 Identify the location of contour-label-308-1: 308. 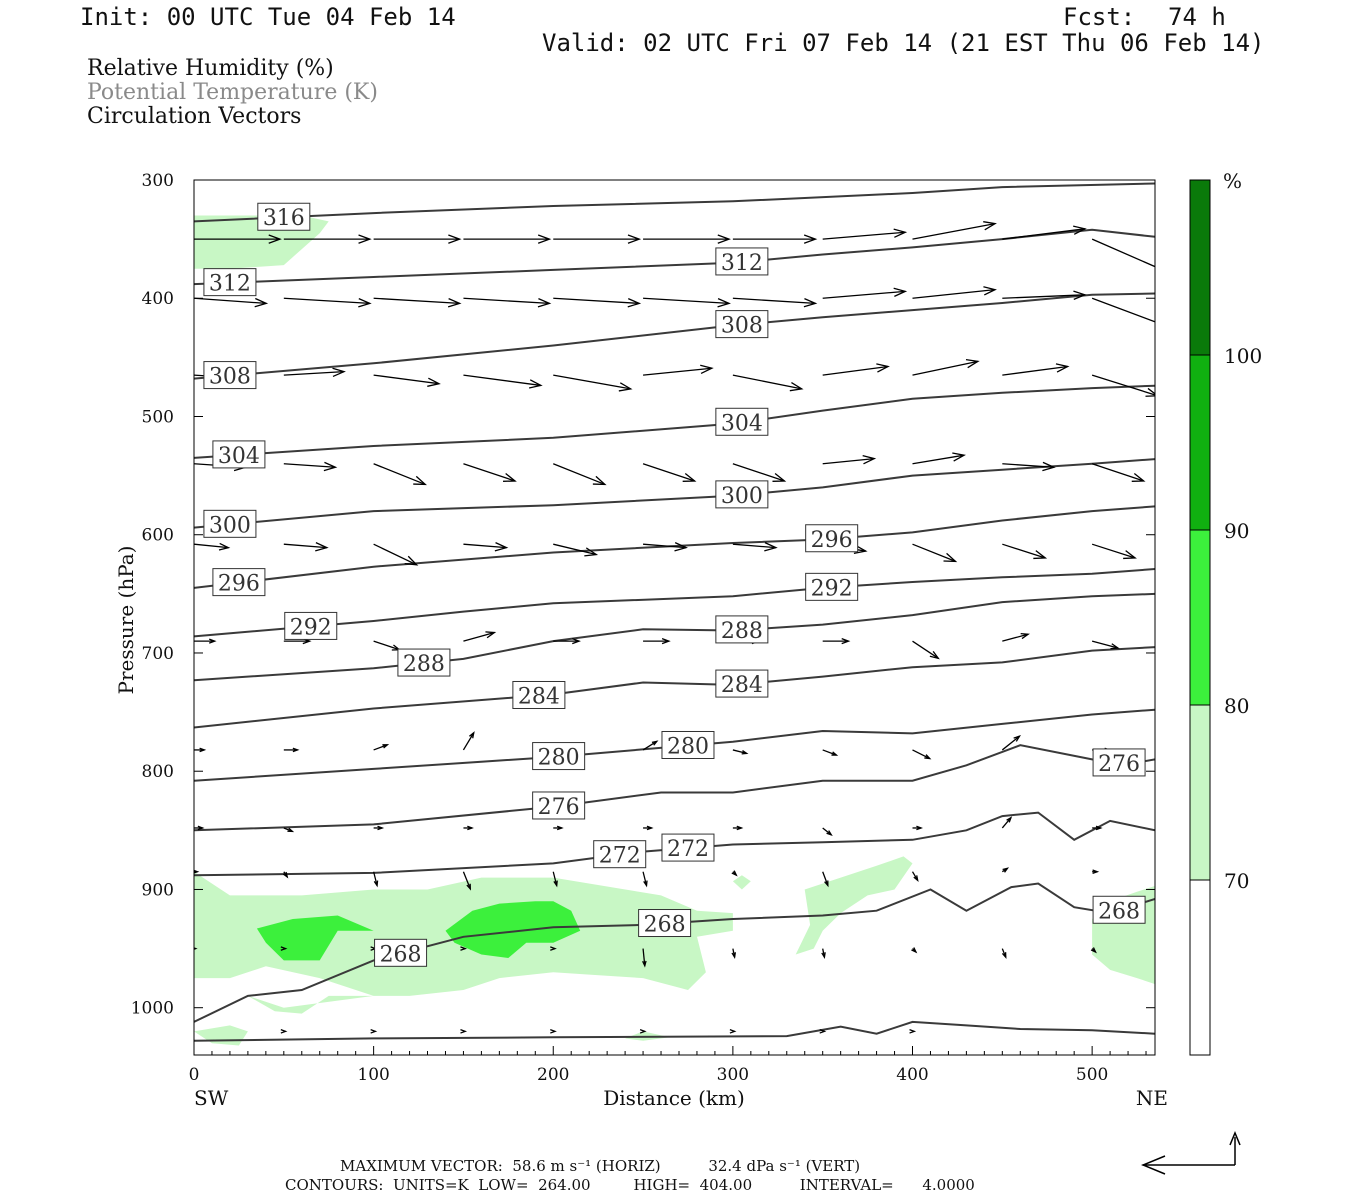
(742, 324).